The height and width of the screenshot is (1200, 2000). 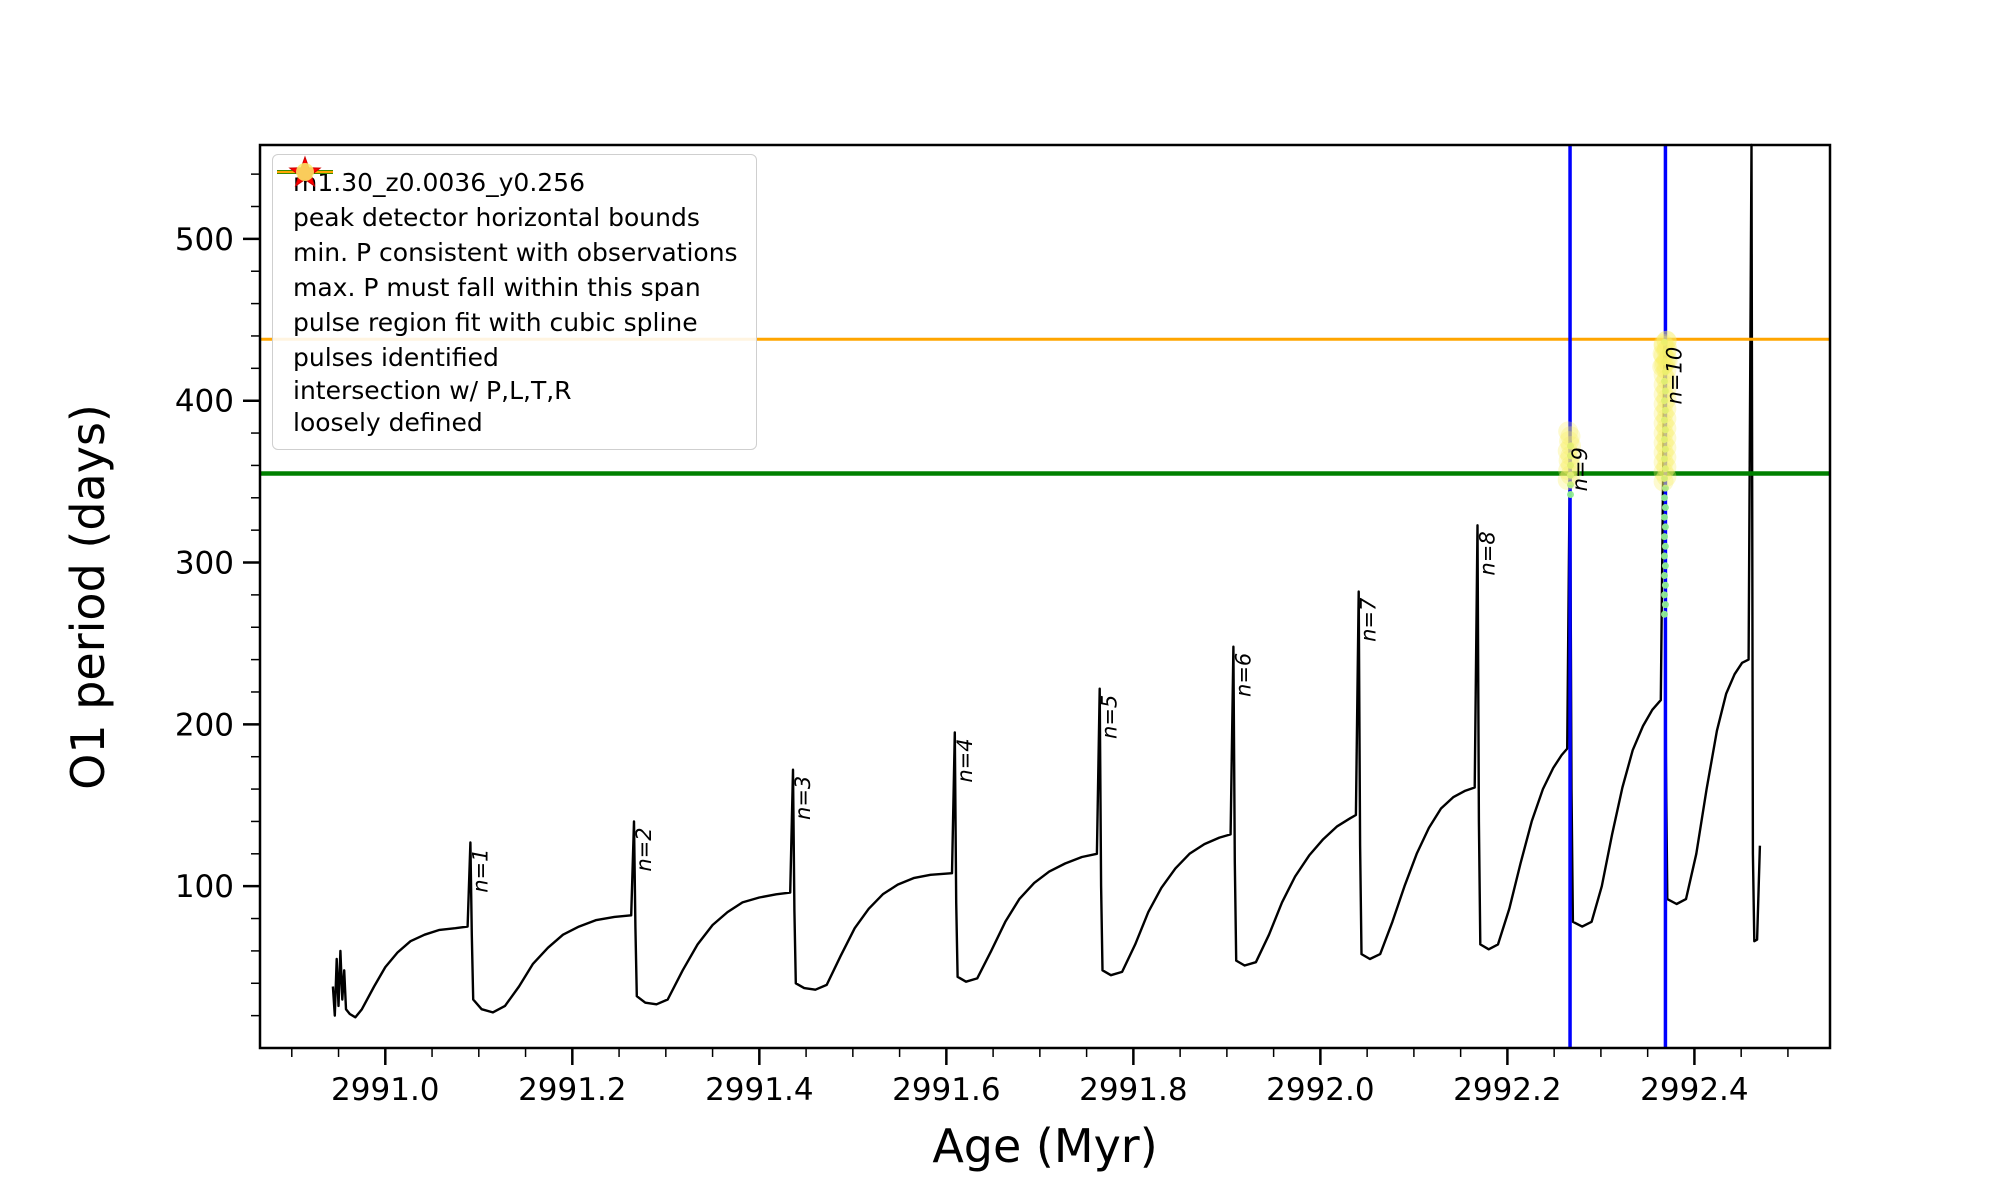 I want to click on legend-label-1: peak detector horizontal bounds, so click(x=496, y=217).